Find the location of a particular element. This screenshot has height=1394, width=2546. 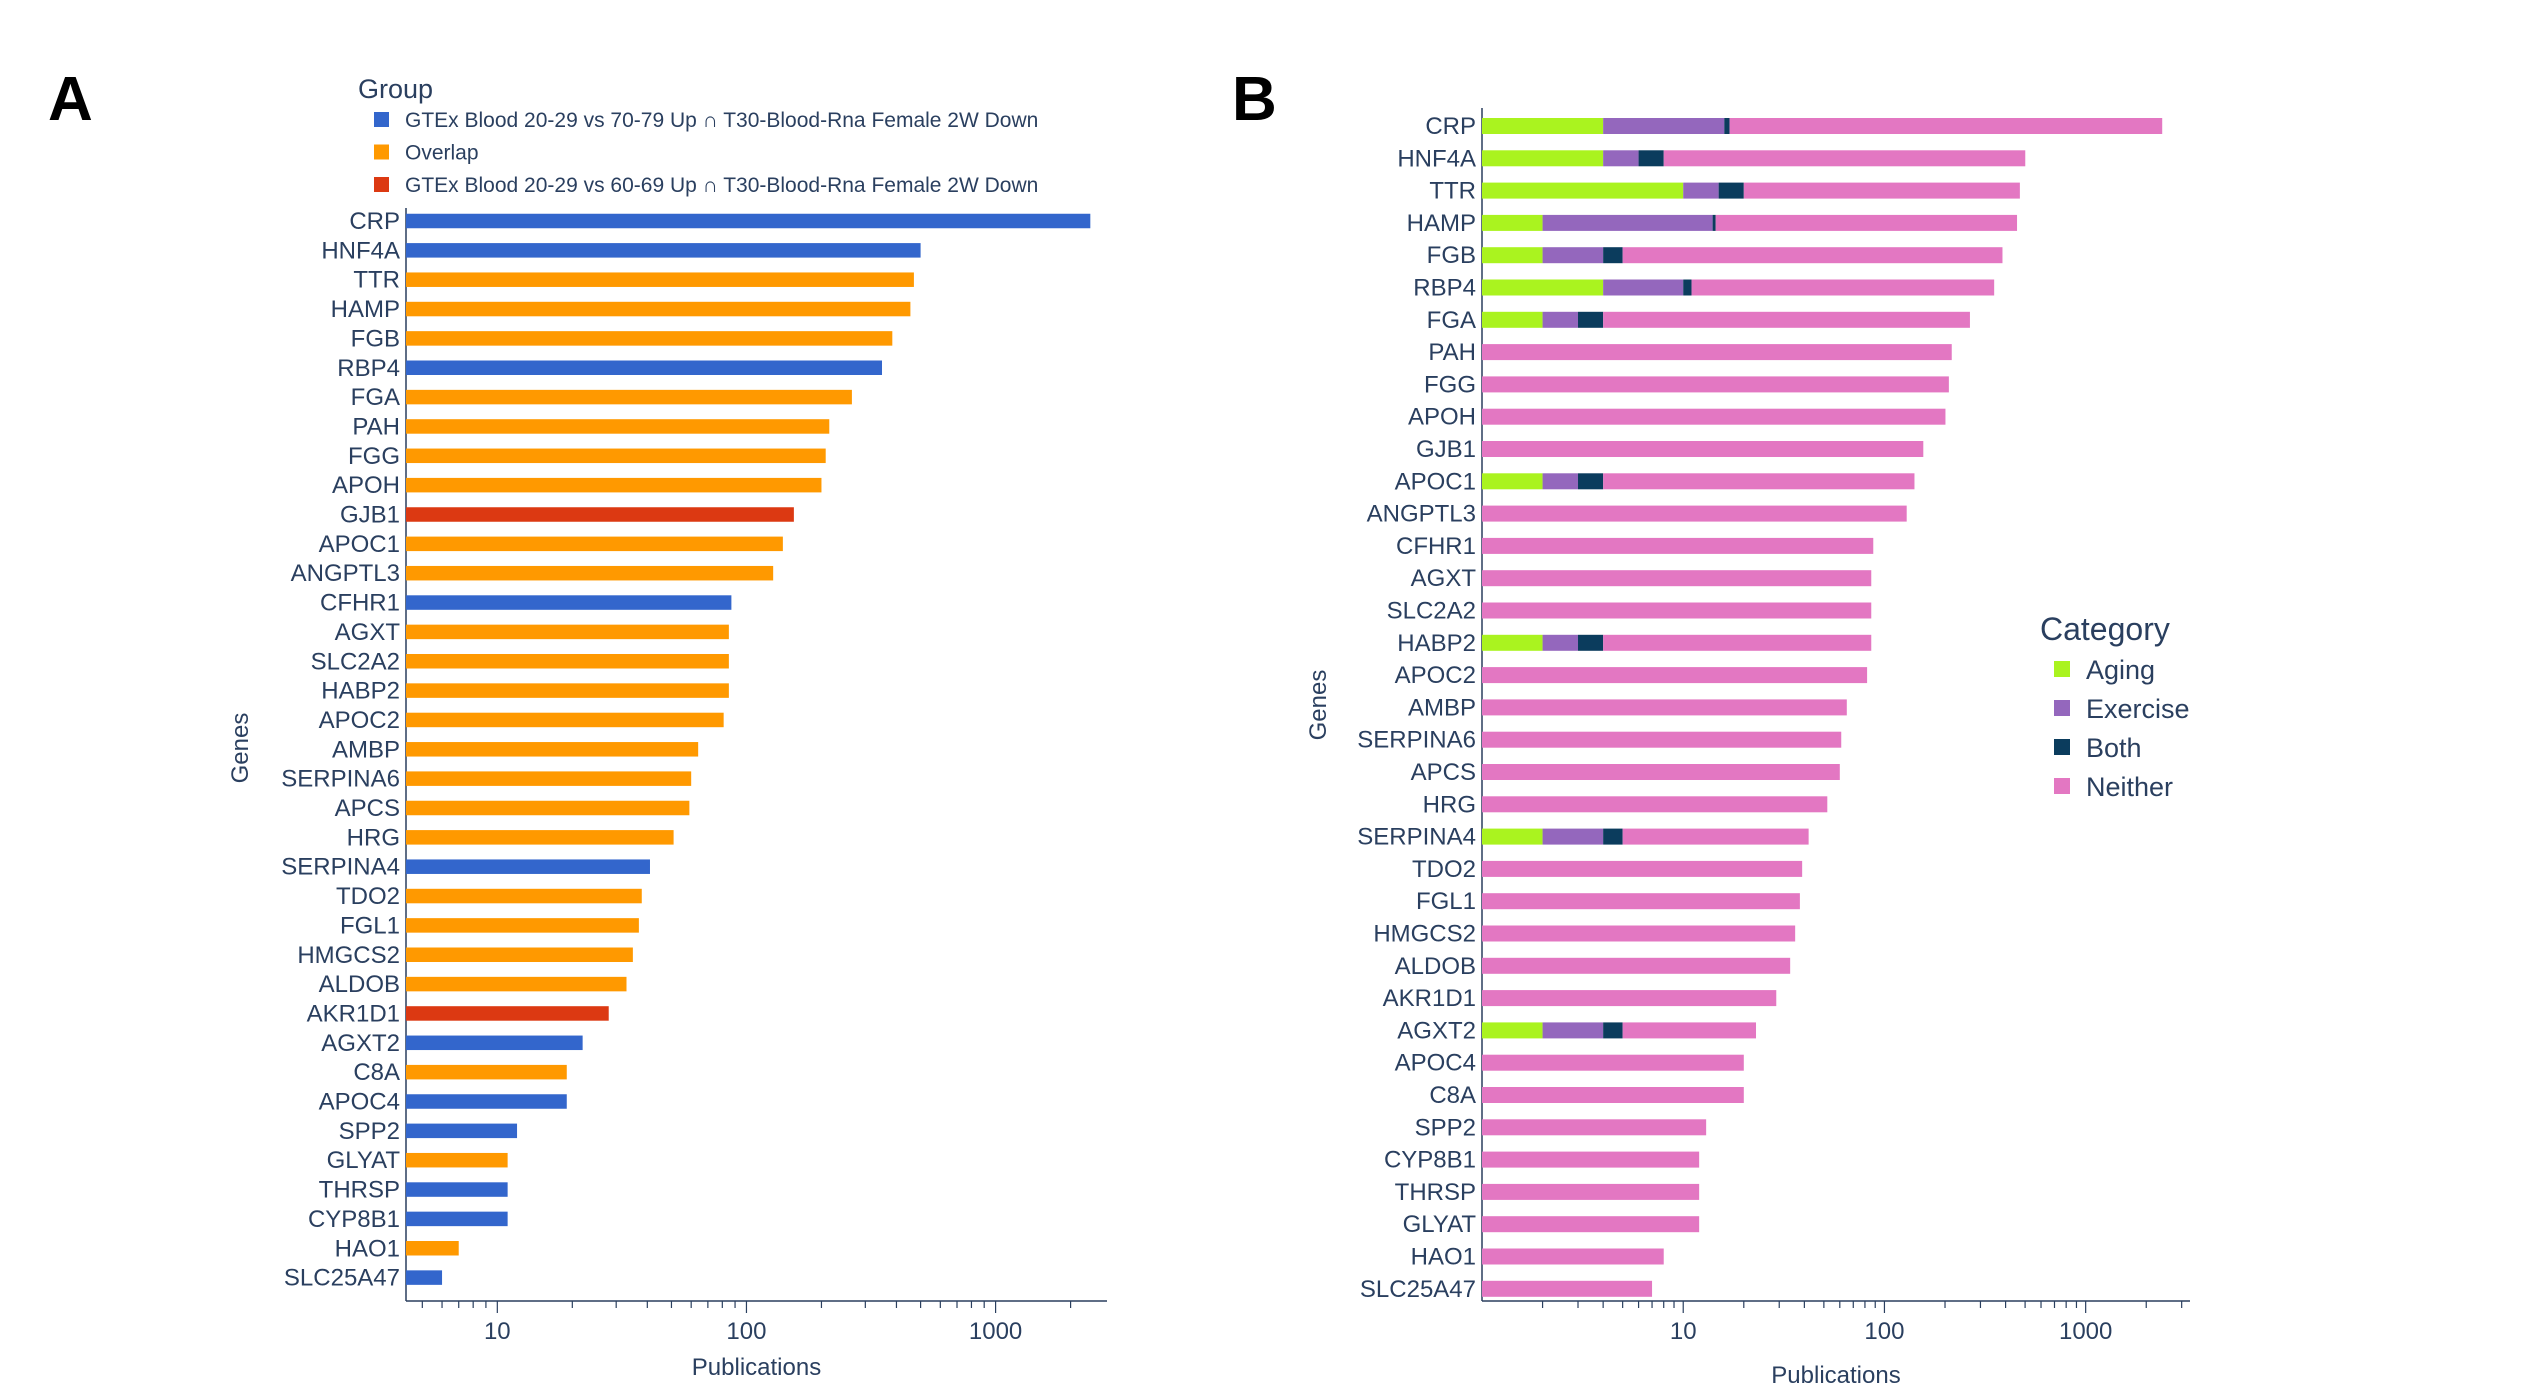

bar-pah is located at coordinates (618, 426).